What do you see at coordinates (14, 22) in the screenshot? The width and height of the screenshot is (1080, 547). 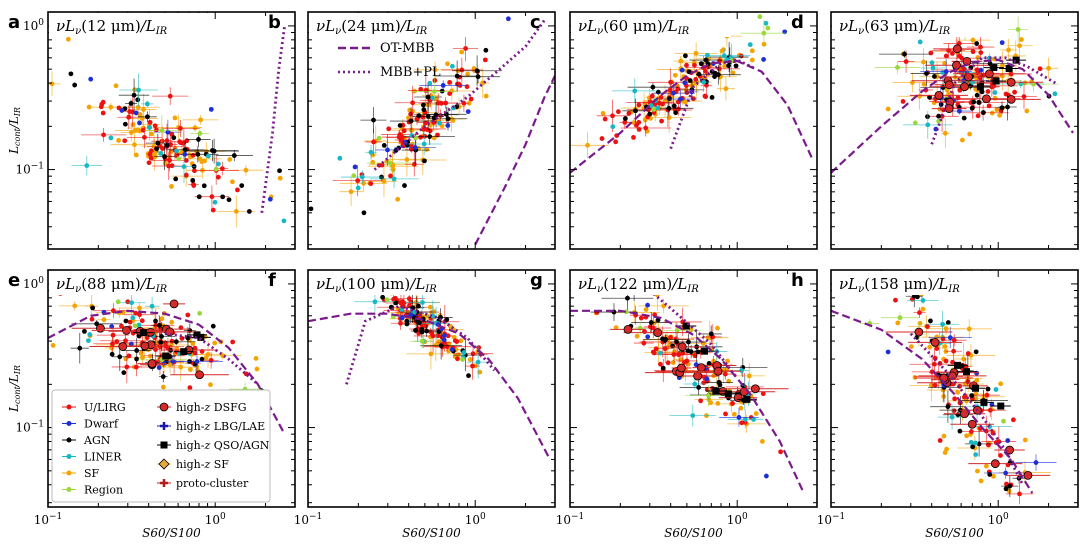 I see `panel-letter-a: a` at bounding box center [14, 22].